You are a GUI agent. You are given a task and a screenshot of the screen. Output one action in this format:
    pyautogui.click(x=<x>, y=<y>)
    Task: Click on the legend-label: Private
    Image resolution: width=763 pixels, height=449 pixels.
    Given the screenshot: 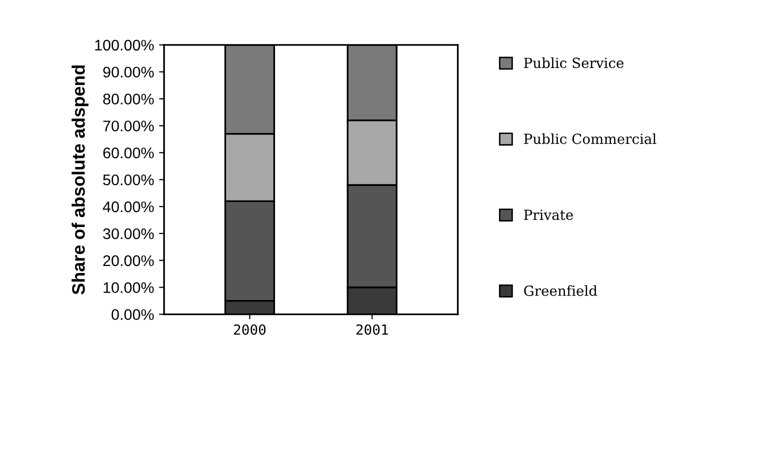 What is the action you would take?
    pyautogui.click(x=548, y=215)
    